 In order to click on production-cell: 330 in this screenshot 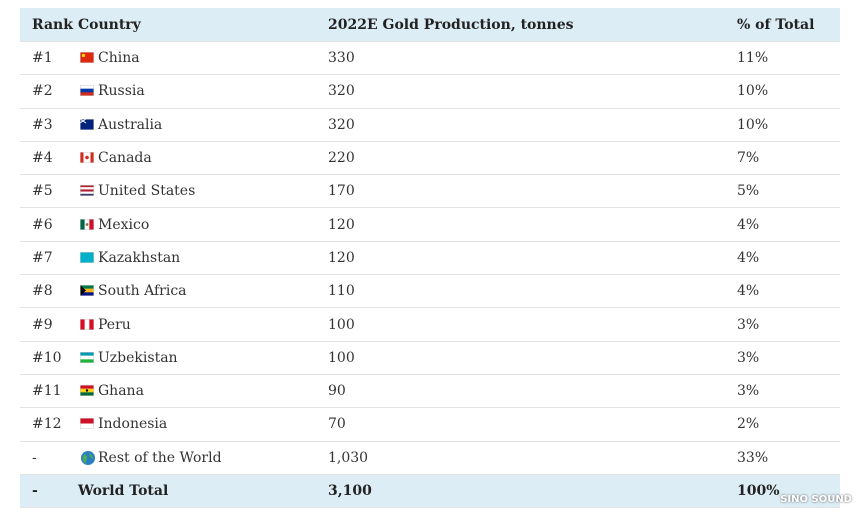, I will do `click(341, 58)`.